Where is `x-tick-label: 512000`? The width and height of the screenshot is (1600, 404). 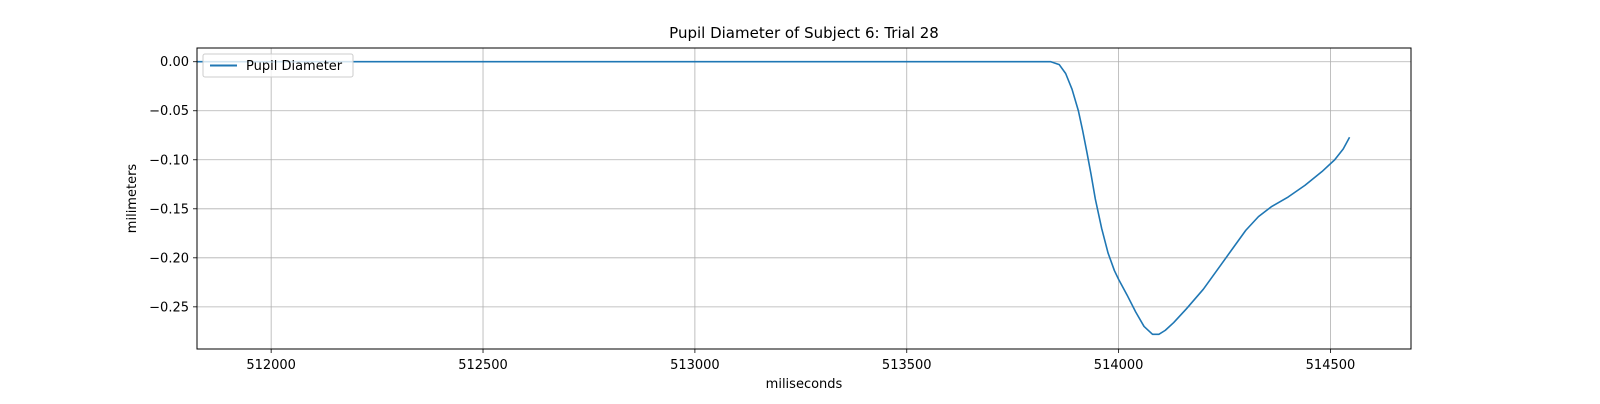
x-tick-label: 512000 is located at coordinates (271, 365).